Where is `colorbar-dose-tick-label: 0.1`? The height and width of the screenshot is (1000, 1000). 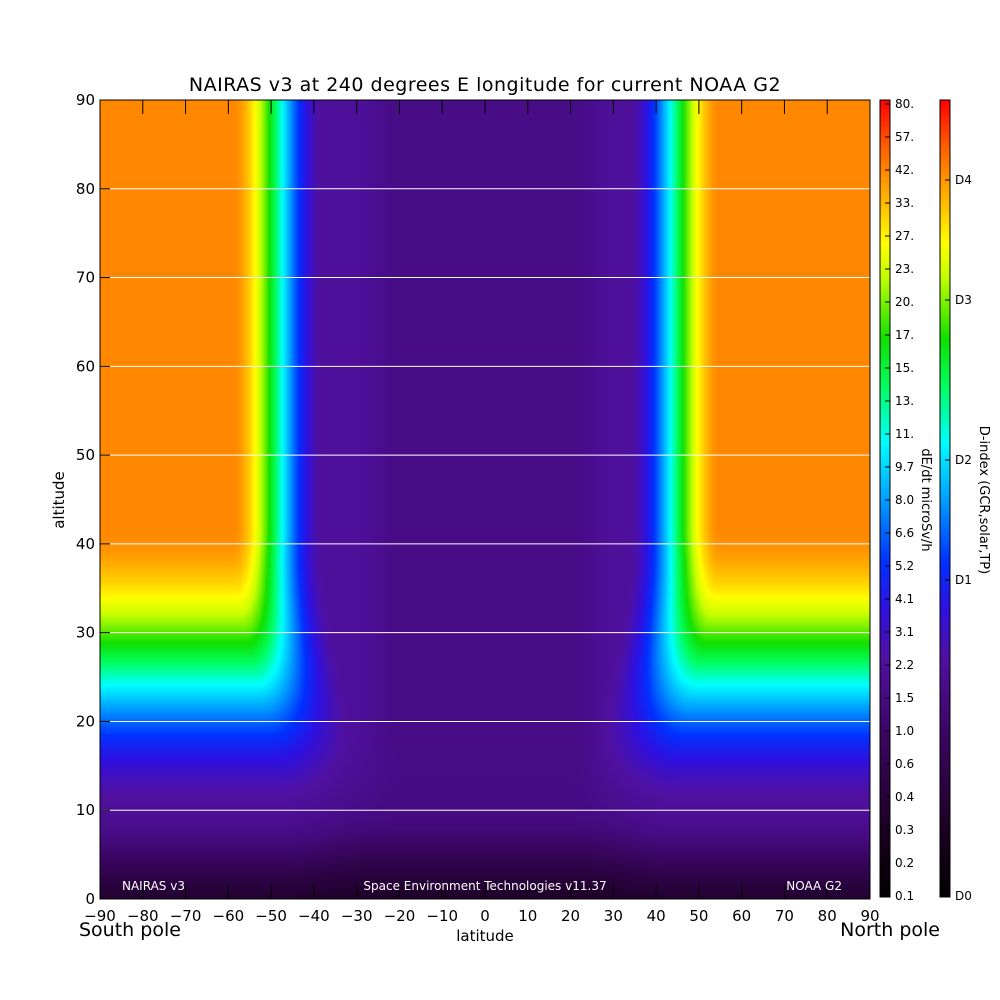 colorbar-dose-tick-label: 0.1 is located at coordinates (904, 896).